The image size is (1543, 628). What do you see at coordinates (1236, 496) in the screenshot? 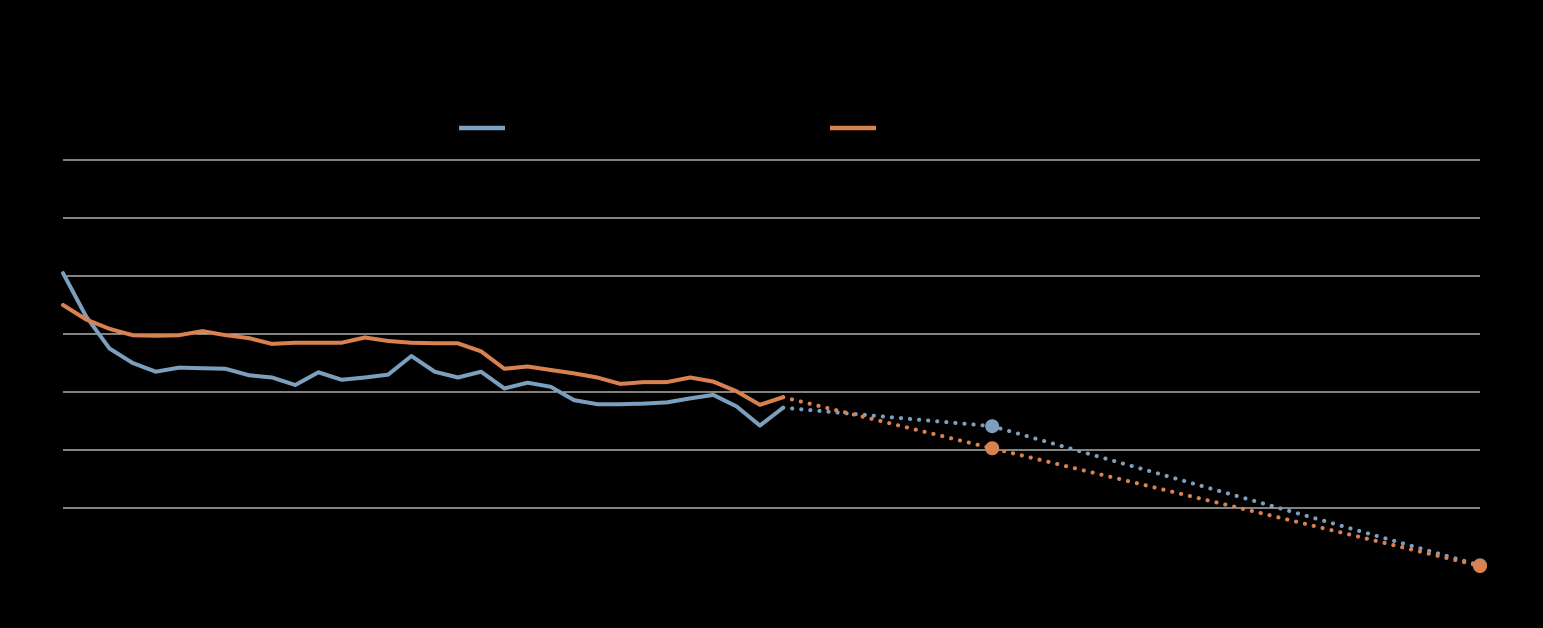
I see `projection-markers` at bounding box center [1236, 496].